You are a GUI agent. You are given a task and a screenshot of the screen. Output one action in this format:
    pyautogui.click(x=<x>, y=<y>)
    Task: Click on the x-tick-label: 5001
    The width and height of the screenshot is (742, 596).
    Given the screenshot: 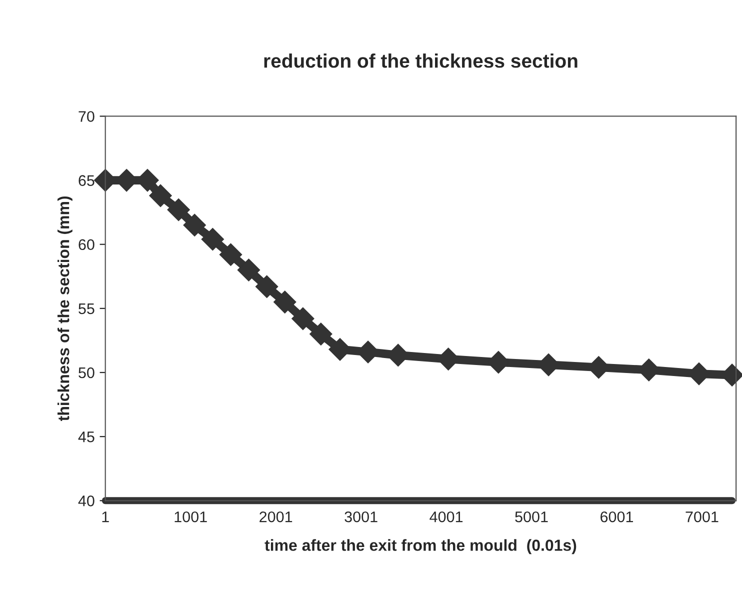 What is the action you would take?
    pyautogui.click(x=531, y=516)
    